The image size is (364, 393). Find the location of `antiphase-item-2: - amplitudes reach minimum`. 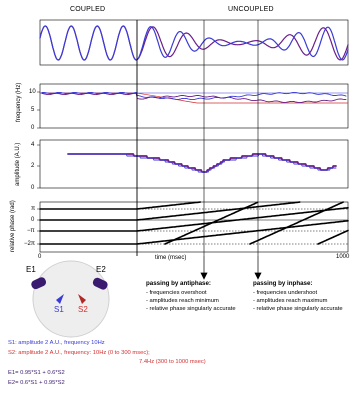

antiphase-item-2: - amplitudes reach minimum is located at coordinates (182, 301).